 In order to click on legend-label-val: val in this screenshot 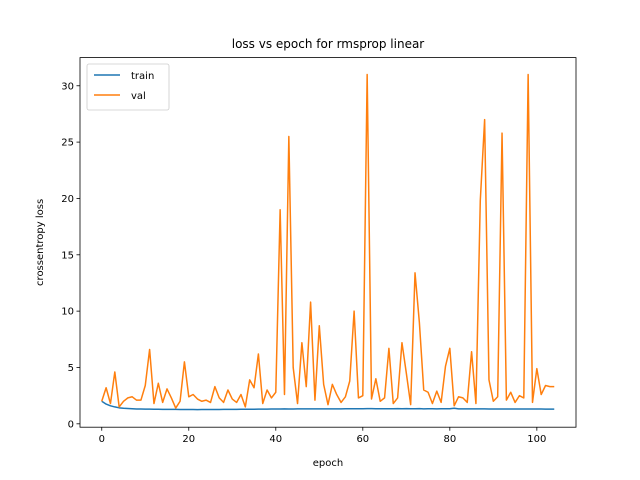, I will do `click(138, 96)`.